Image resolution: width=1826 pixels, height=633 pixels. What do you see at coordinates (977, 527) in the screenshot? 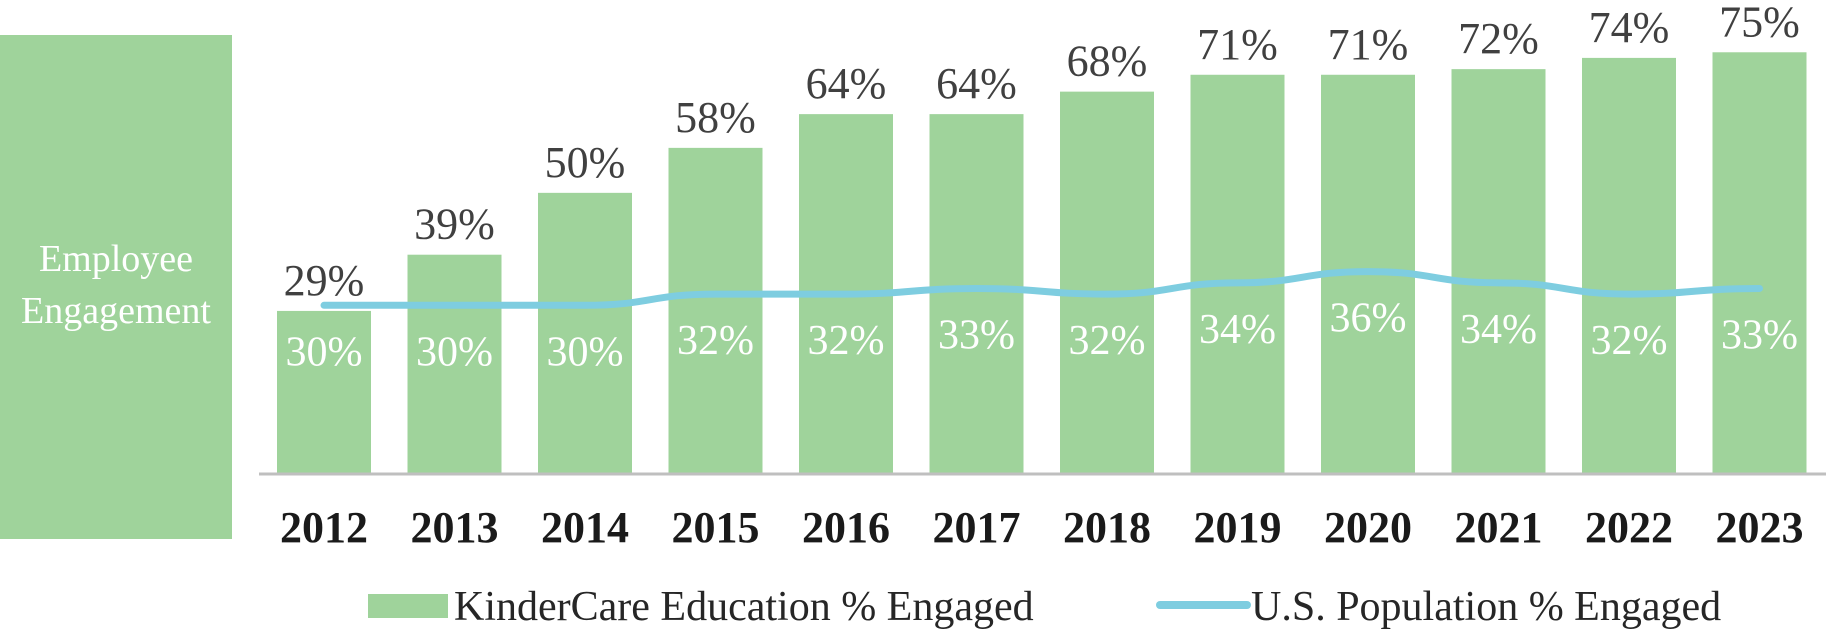
I see `x-tick-label-2017: 2017` at bounding box center [977, 527].